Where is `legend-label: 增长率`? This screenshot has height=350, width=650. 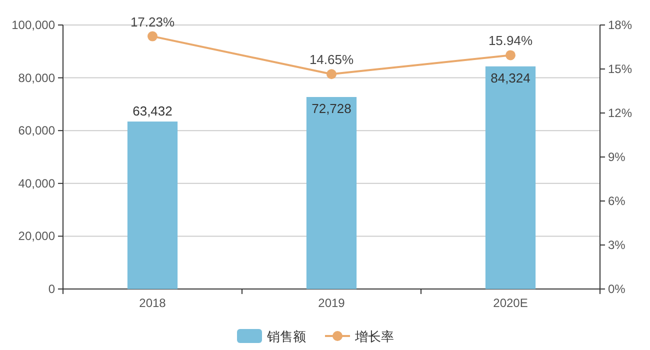
legend-label: 增长率 is located at coordinates (374, 336).